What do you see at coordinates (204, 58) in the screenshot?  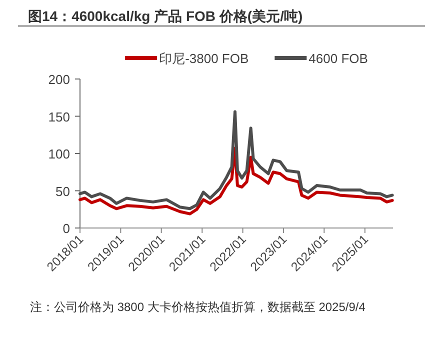 I see `legend-label: 印尼-3800 FOB` at bounding box center [204, 58].